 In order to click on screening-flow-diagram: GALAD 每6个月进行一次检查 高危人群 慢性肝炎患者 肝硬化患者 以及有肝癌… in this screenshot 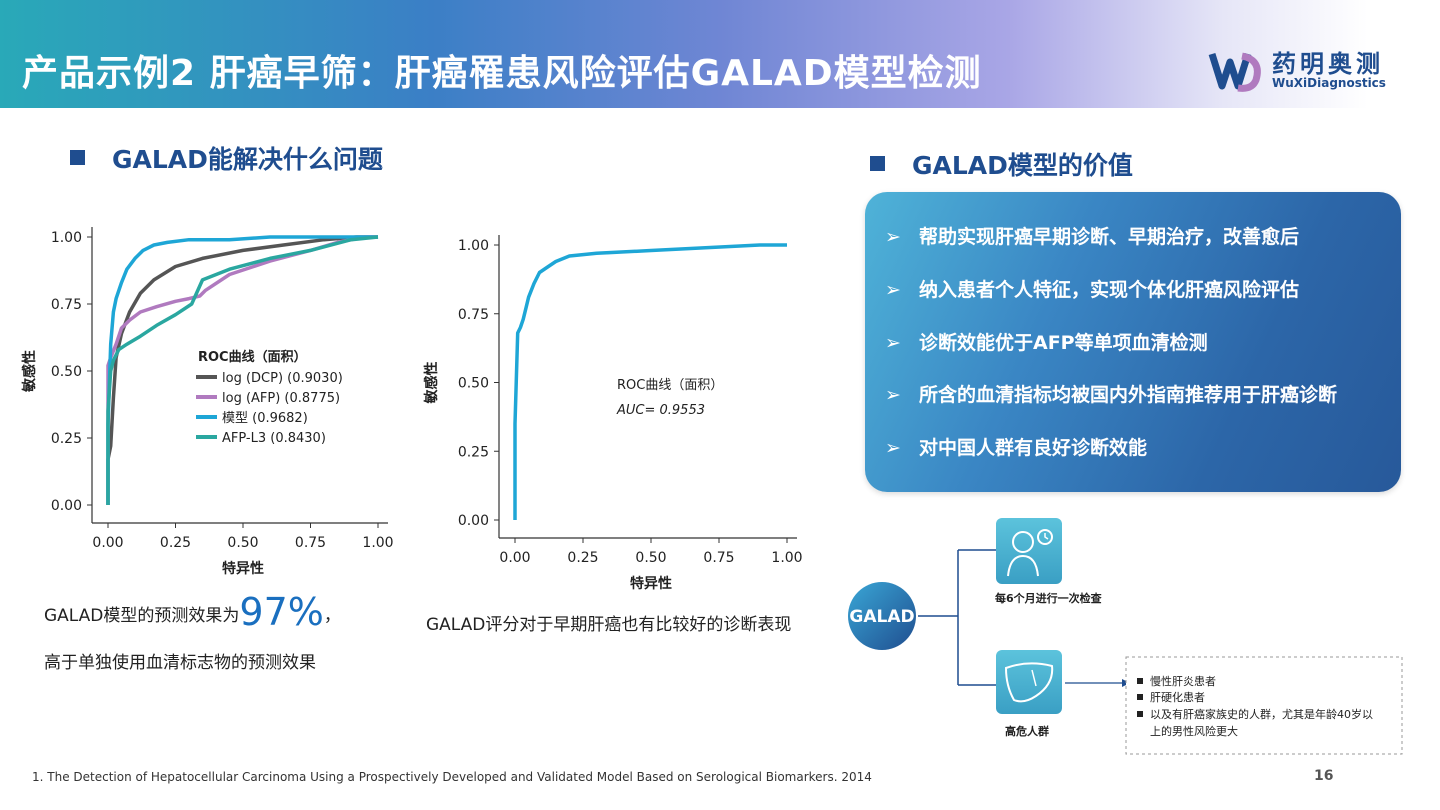, I will do `click(1125, 636)`.